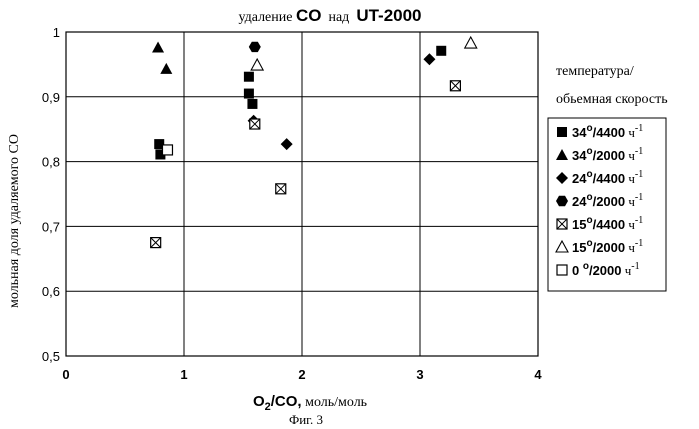 This screenshot has width=699, height=429. I want to click on legend-label: 24o/4400 ч-1, so click(607, 177).